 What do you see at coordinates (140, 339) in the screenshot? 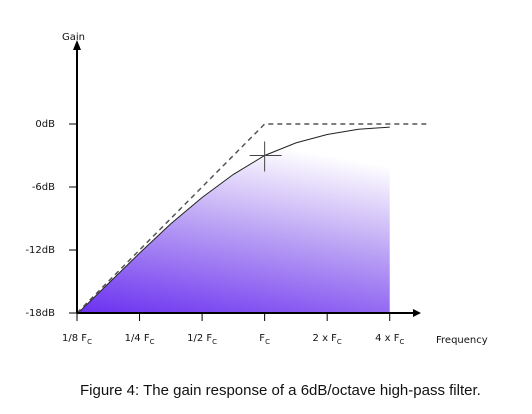
I see `x-tick-label: 1/4 FC` at bounding box center [140, 339].